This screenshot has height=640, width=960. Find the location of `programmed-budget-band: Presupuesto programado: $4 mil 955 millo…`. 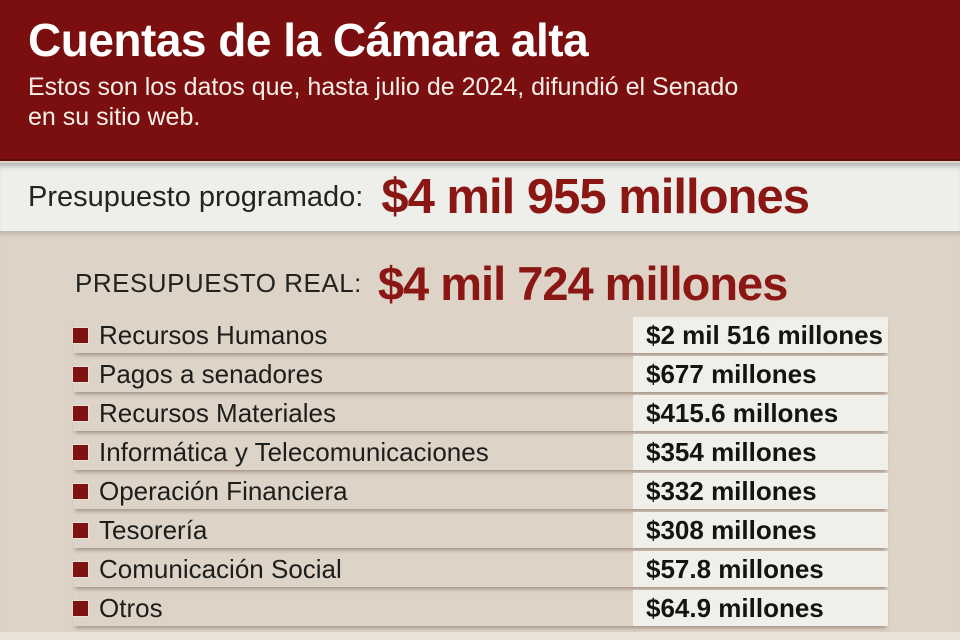

programmed-budget-band: Presupuesto programado: $4 mil 955 millo… is located at coordinates (480, 197).